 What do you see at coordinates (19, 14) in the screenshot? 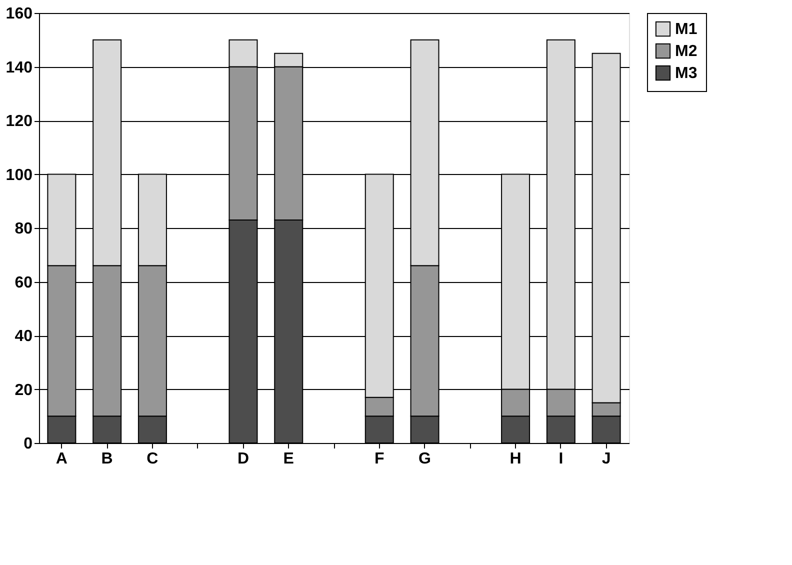
I see `y-tick-label: 160` at bounding box center [19, 14].